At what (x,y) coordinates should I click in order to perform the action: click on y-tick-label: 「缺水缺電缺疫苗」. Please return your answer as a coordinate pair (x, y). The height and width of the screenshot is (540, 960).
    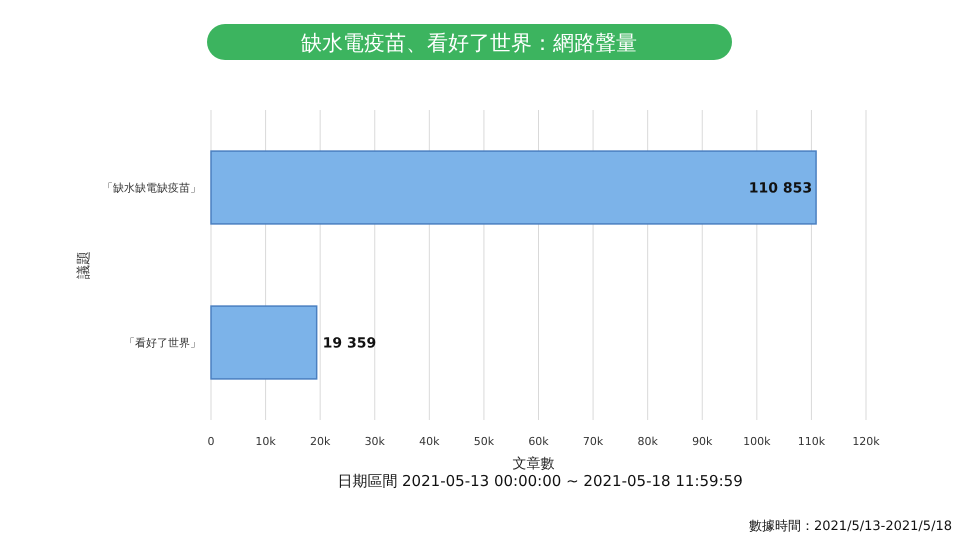
    Looking at the image, I should click on (151, 188).